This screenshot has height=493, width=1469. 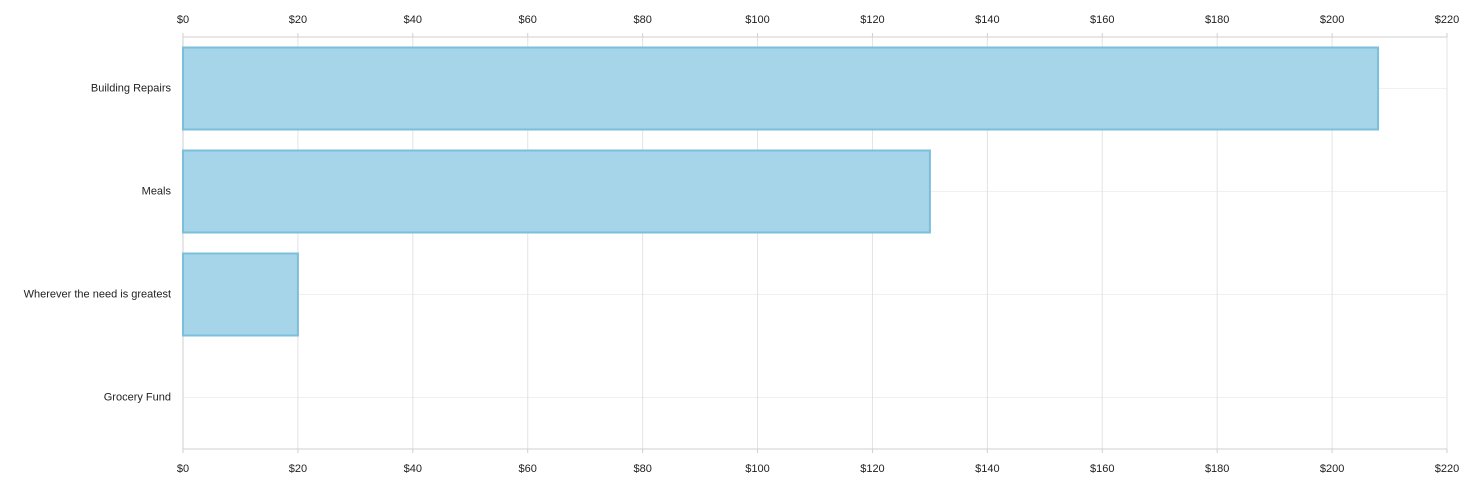 What do you see at coordinates (157, 191) in the screenshot?
I see `y-tick-label: Meals` at bounding box center [157, 191].